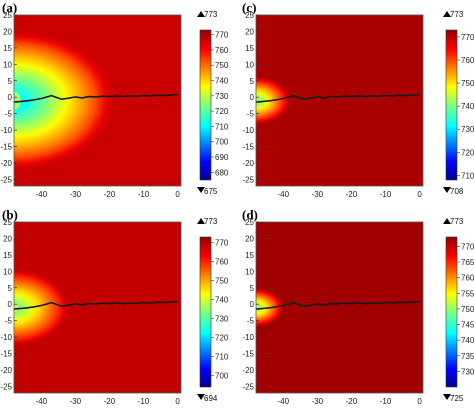  What do you see at coordinates (457, 191) in the screenshot?
I see `min-value-label: 708` at bounding box center [457, 191].